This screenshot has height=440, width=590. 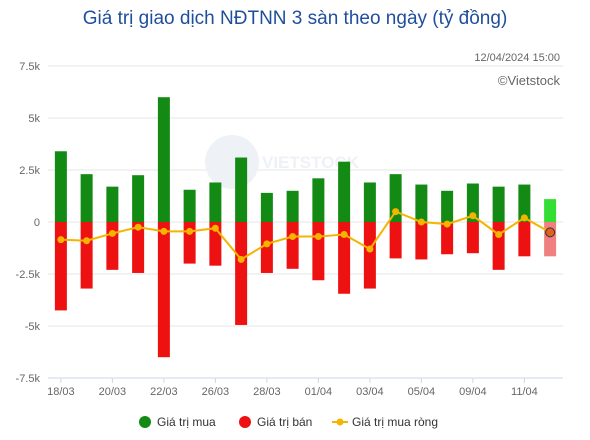 I want to click on legend-sell-icon, so click(x=245, y=422).